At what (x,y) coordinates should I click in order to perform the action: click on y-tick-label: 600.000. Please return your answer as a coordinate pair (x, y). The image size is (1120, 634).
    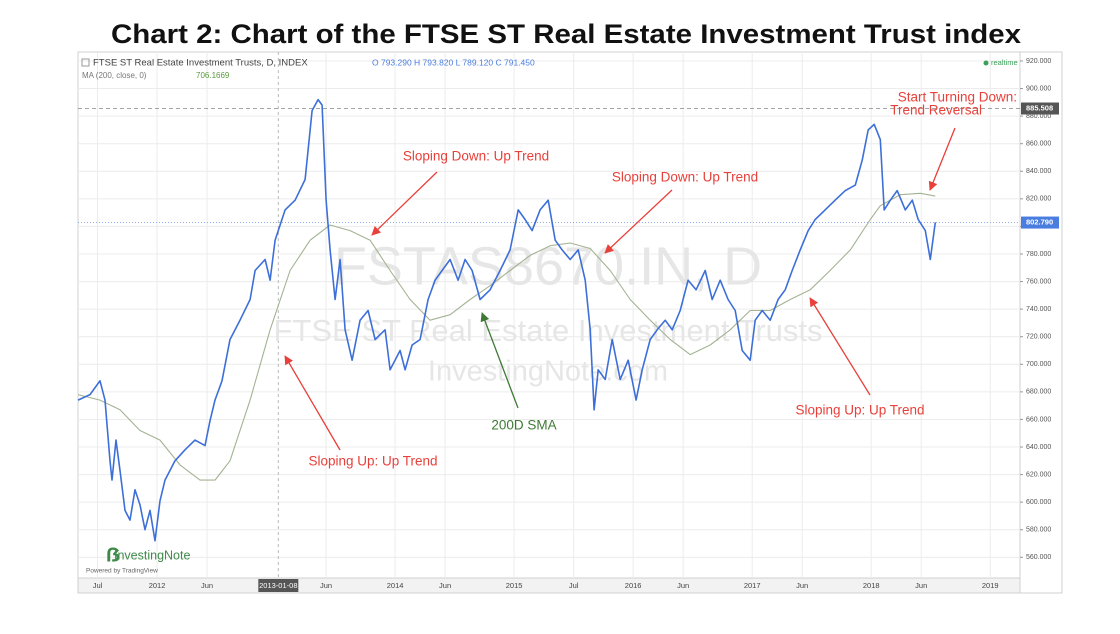
    Looking at the image, I should click on (1038, 502).